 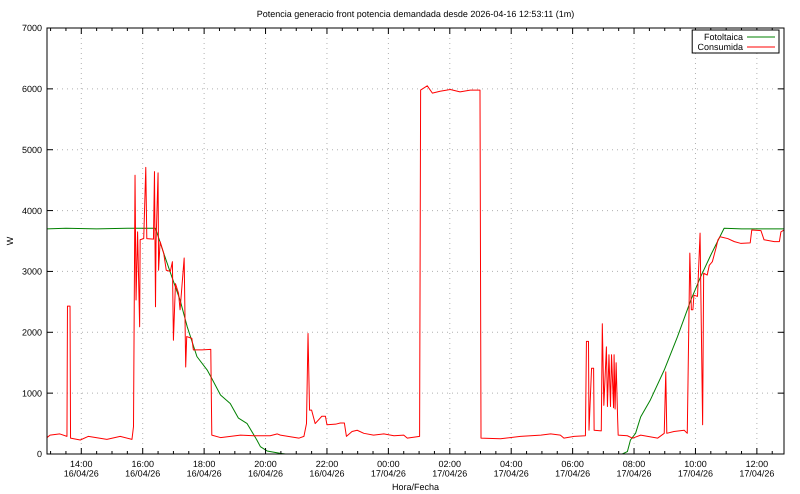 I want to click on y-tick-label: 6000, so click(x=32, y=89).